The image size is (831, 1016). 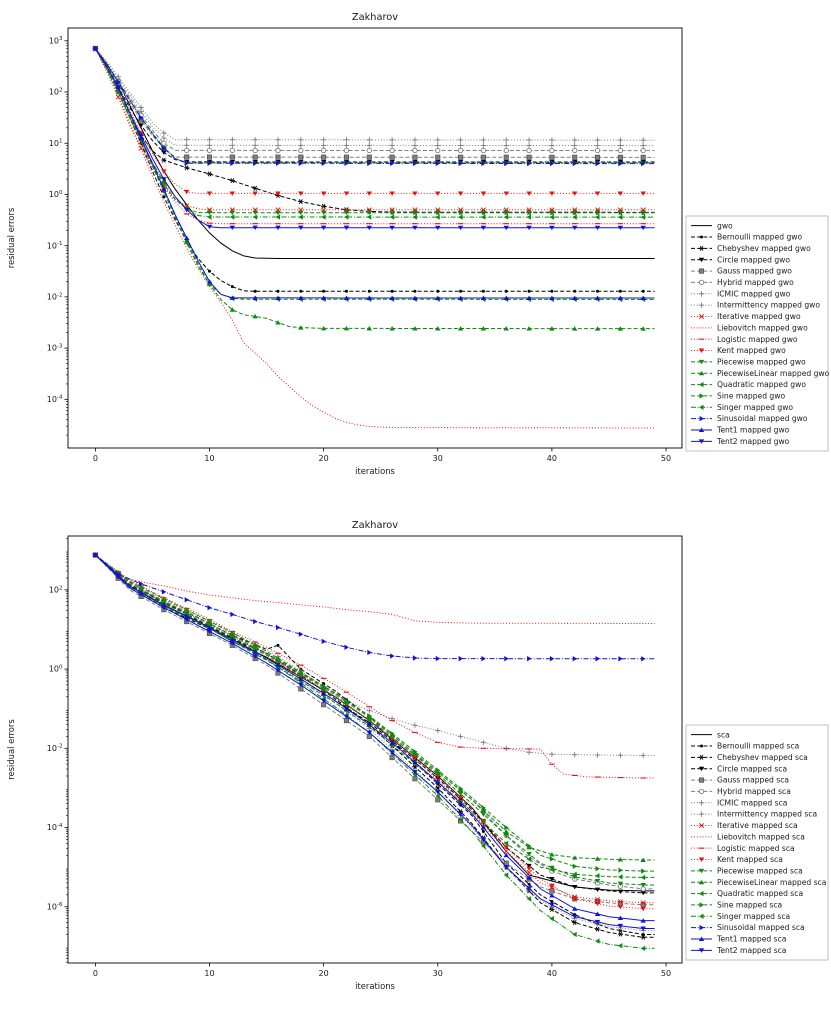 I want to click on svg-text: Bernoulli mapped gwo, so click(x=760, y=237).